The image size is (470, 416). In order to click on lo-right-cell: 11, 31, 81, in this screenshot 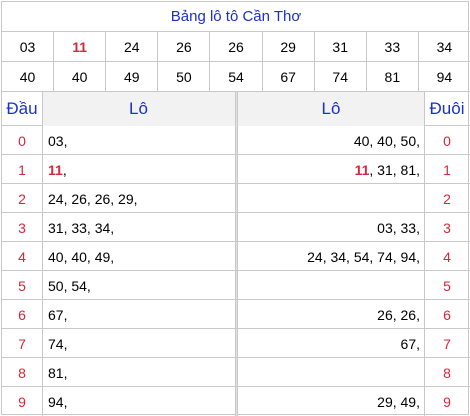, I will do `click(330, 169)`.